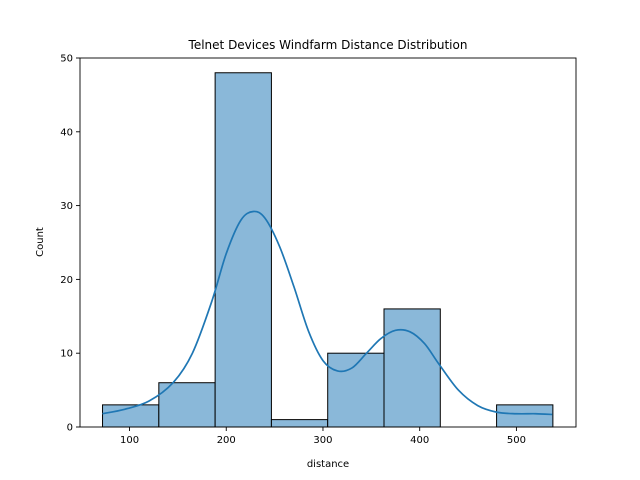  Describe the element at coordinates (129, 440) in the screenshot. I see `x-tick-label: 100` at that location.